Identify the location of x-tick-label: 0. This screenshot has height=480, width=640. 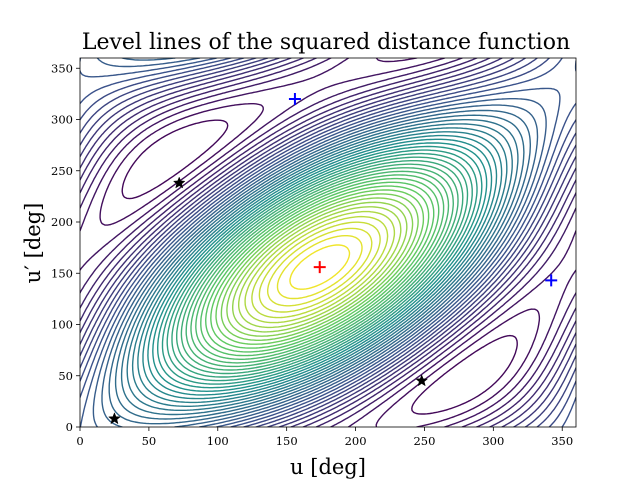
(79, 441).